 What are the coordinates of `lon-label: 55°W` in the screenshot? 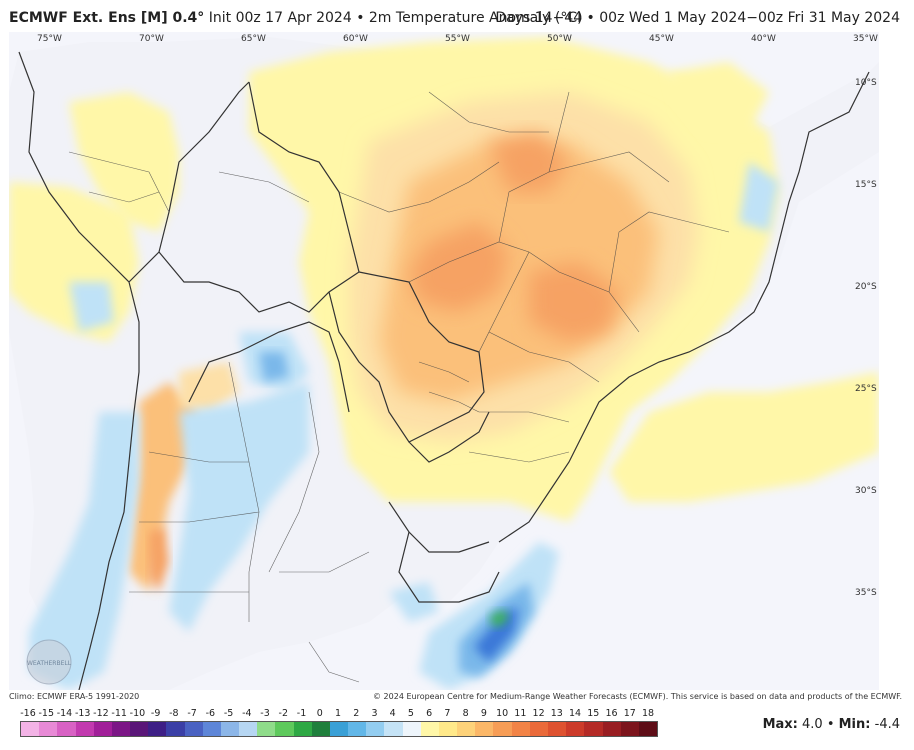 It's located at (457, 39).